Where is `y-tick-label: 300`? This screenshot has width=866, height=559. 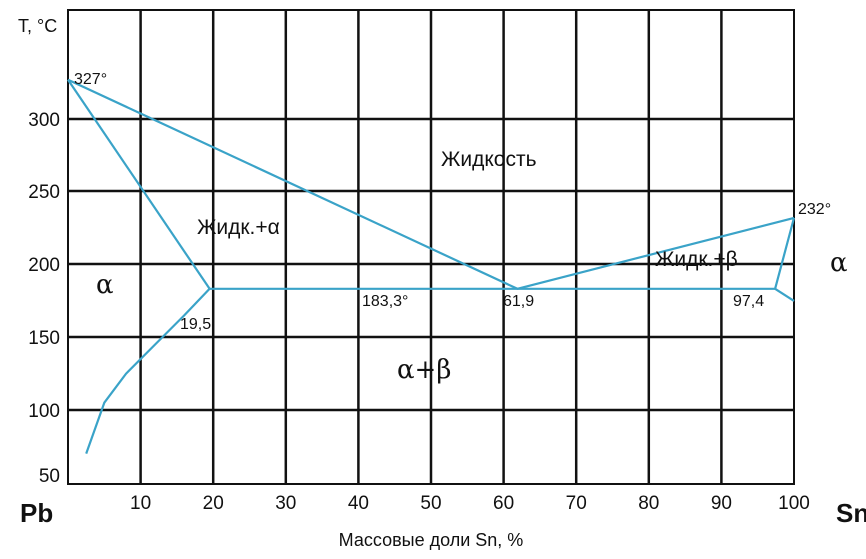
y-tick-label: 300 is located at coordinates (44, 120).